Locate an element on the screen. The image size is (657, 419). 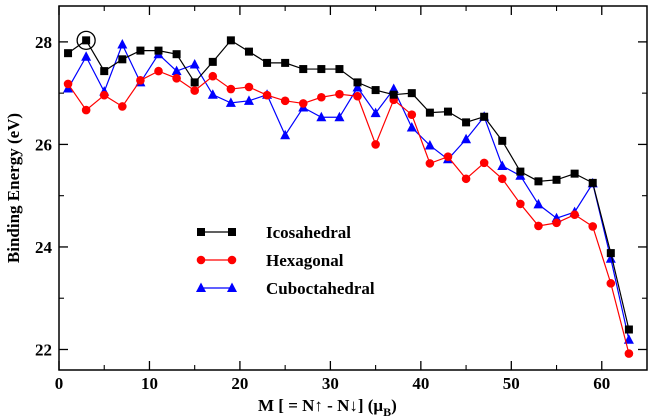
x-tick-label-0: 0 is located at coordinates (59, 383).